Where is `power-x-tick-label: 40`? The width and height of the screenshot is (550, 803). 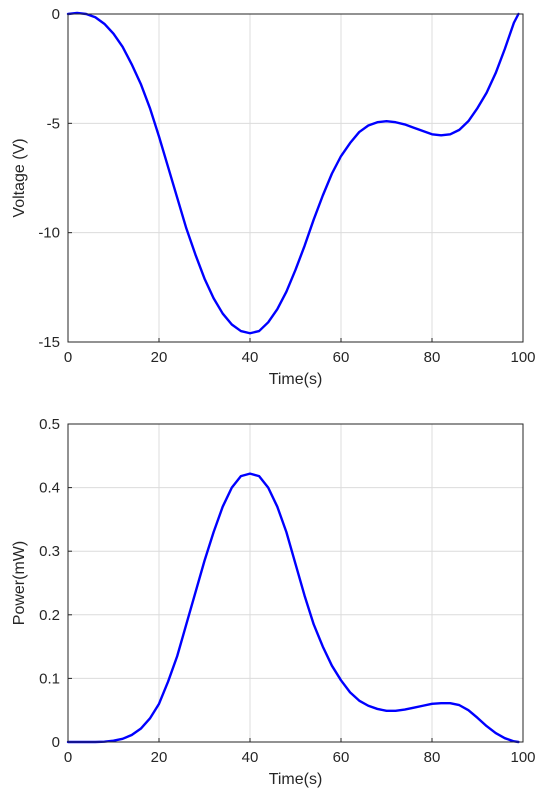
power-x-tick-label: 40 is located at coordinates (250, 757).